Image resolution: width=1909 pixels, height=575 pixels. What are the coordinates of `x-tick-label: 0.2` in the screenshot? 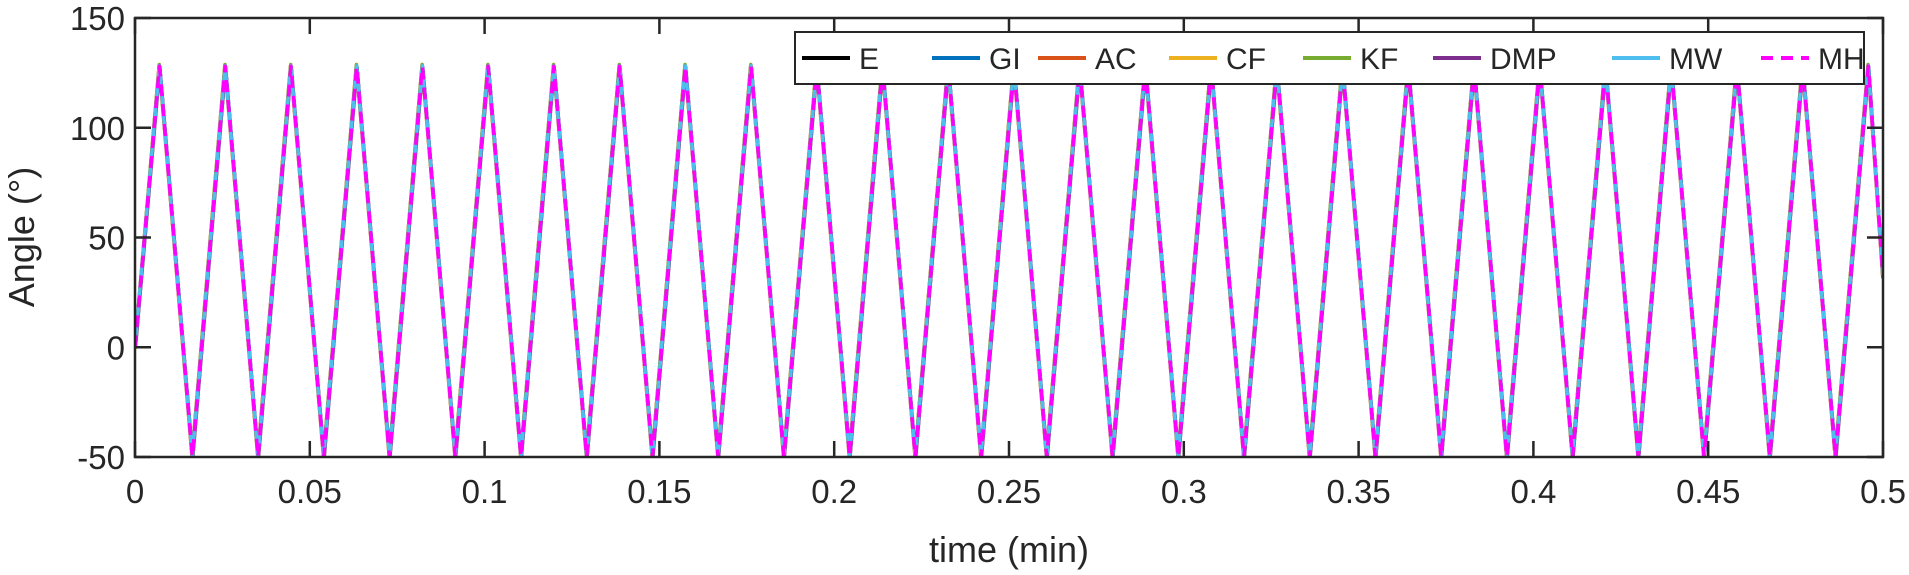 It's located at (834, 491).